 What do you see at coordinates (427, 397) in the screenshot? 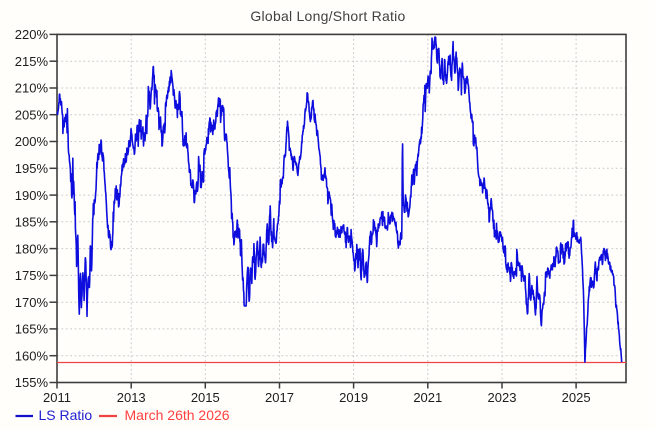
I see `svg-text: 2021` at bounding box center [427, 397].